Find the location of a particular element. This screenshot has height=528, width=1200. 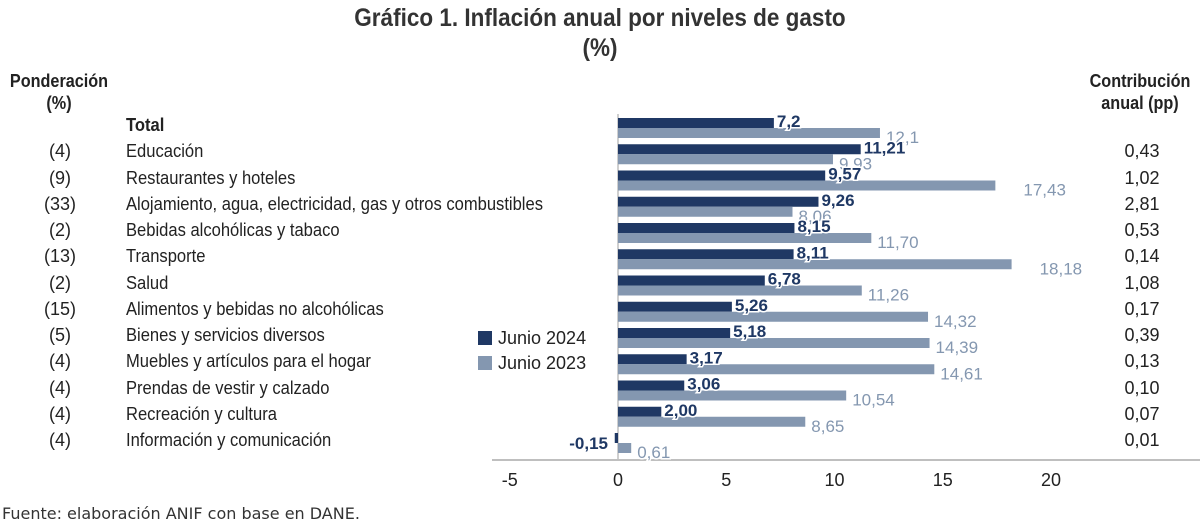

data-label-junio-2024: 6,78 is located at coordinates (784, 279).